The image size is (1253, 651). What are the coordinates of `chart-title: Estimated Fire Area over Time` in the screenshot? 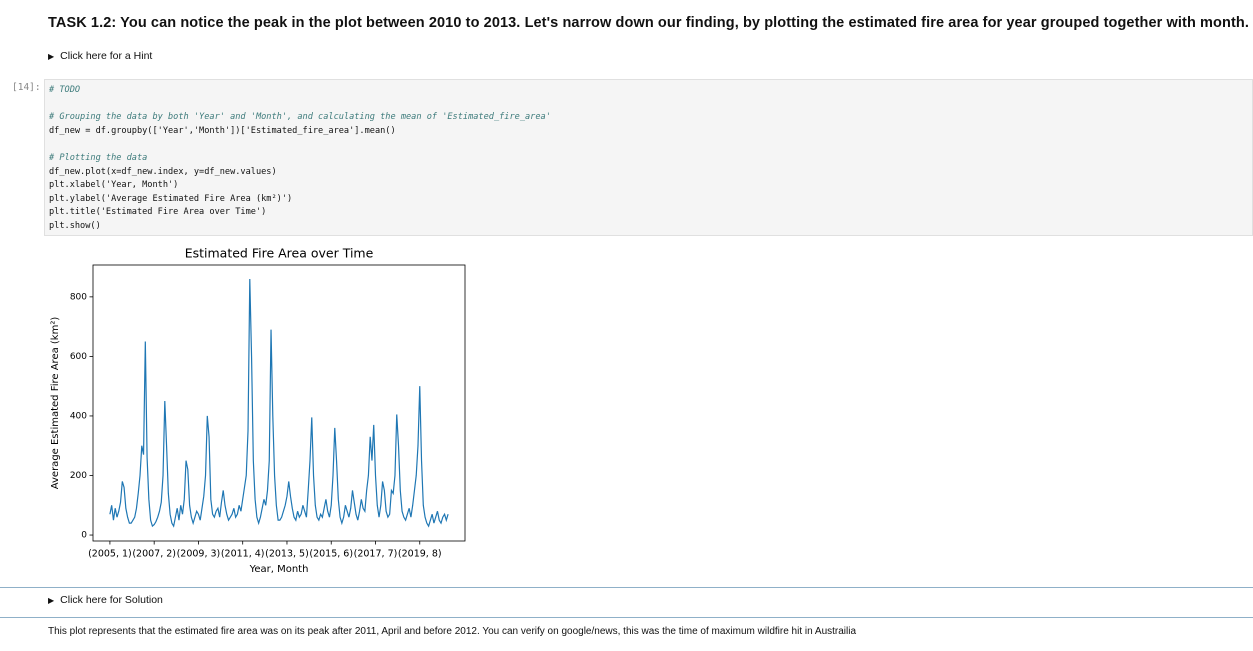 It's located at (279, 253).